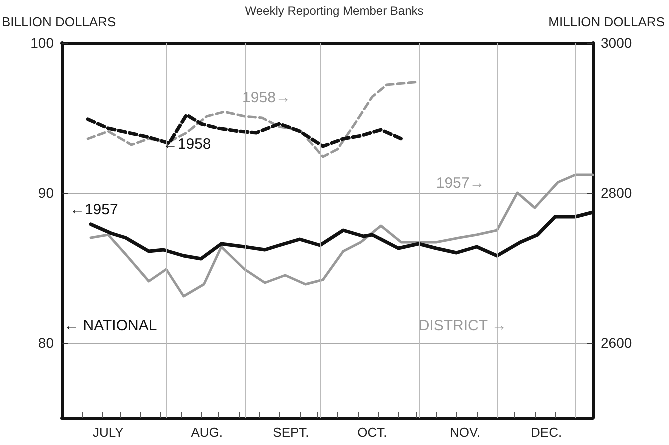 This screenshot has height=445, width=669. Describe the element at coordinates (607, 22) in the screenshot. I see `y2-axis-title: MILLION DOLLARS` at that location.